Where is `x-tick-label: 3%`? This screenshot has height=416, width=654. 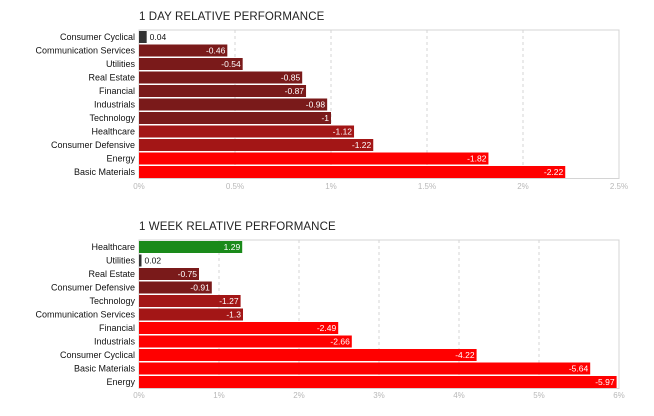 x-tick-label: 3% is located at coordinates (379, 395).